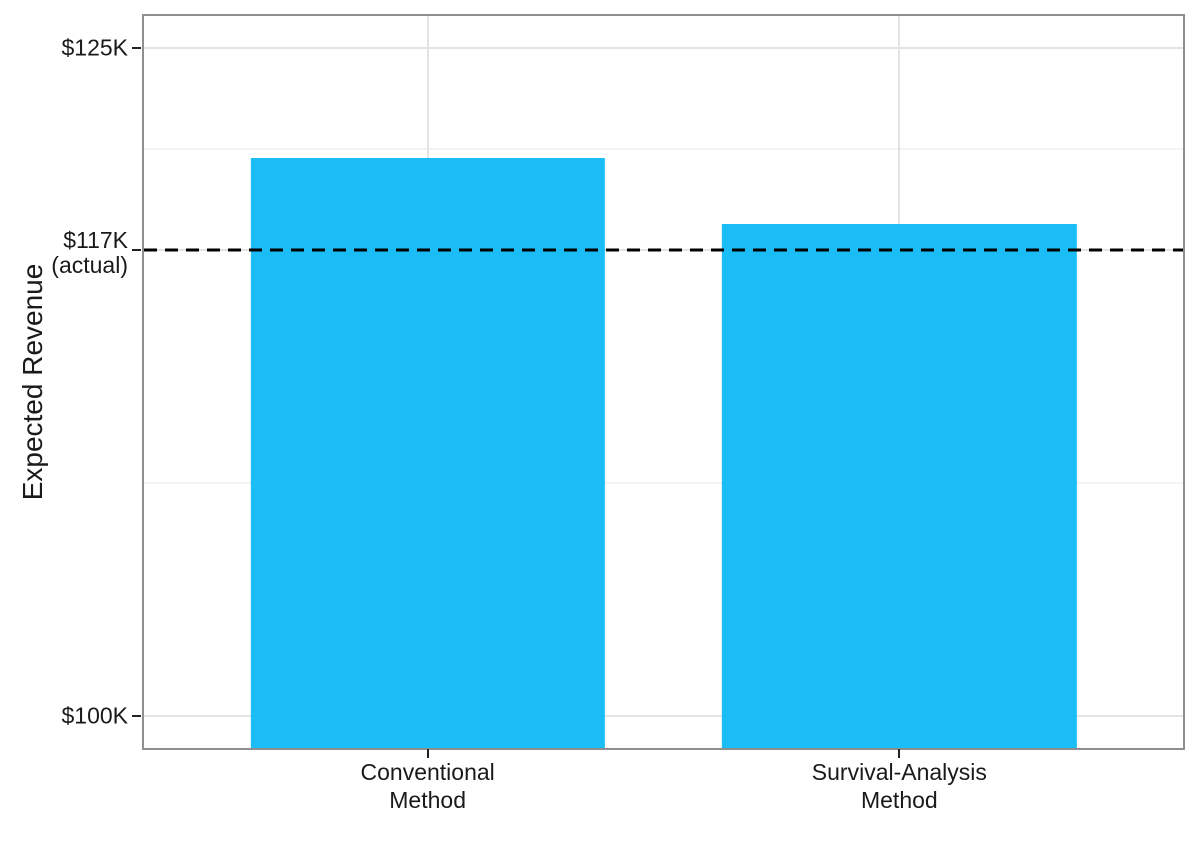 Image resolution: width=1200 pixels, height=857 pixels. Describe the element at coordinates (663, 250) in the screenshot. I see `actual-revenue-dashed-line` at that location.